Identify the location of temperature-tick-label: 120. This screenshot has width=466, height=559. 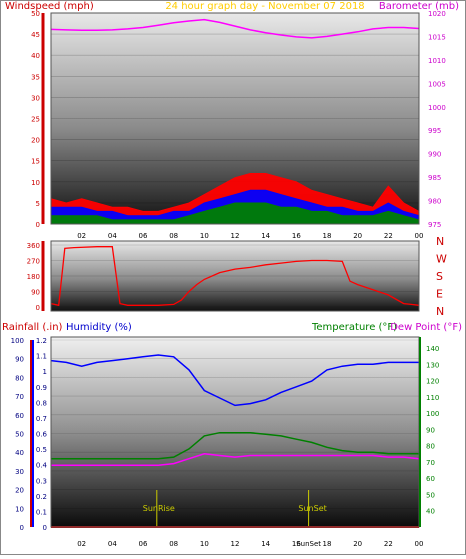
(432, 382).